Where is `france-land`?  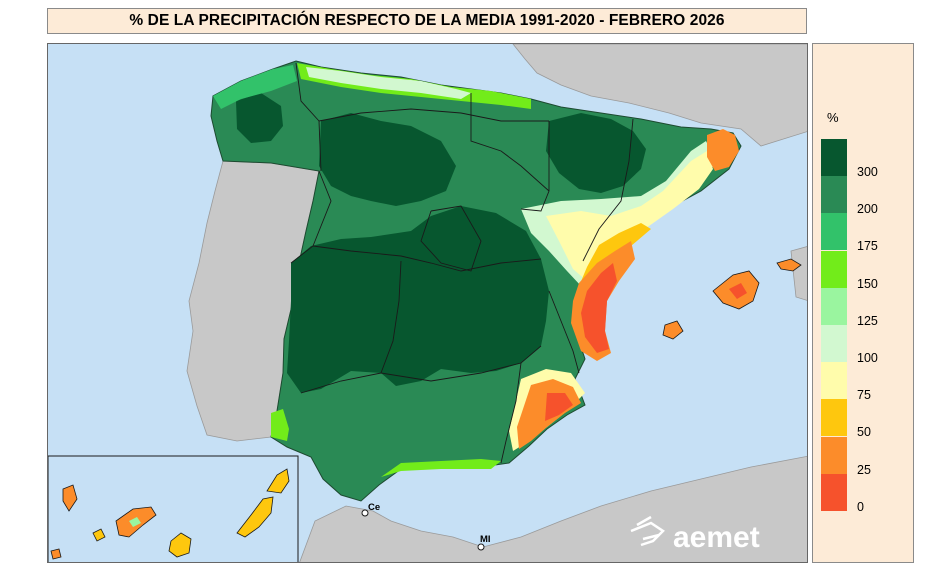 france-land is located at coordinates (659, 95).